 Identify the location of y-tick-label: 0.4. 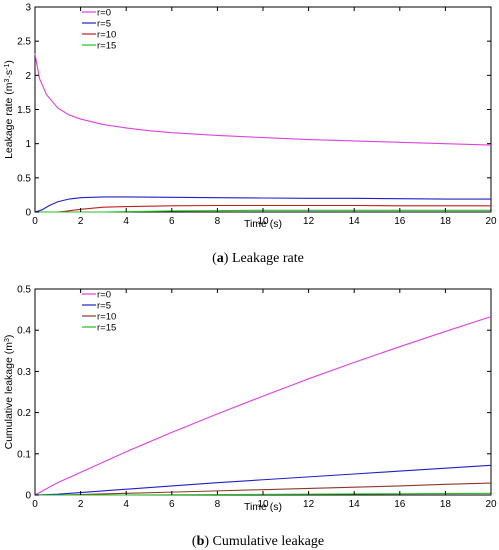
(24, 331).